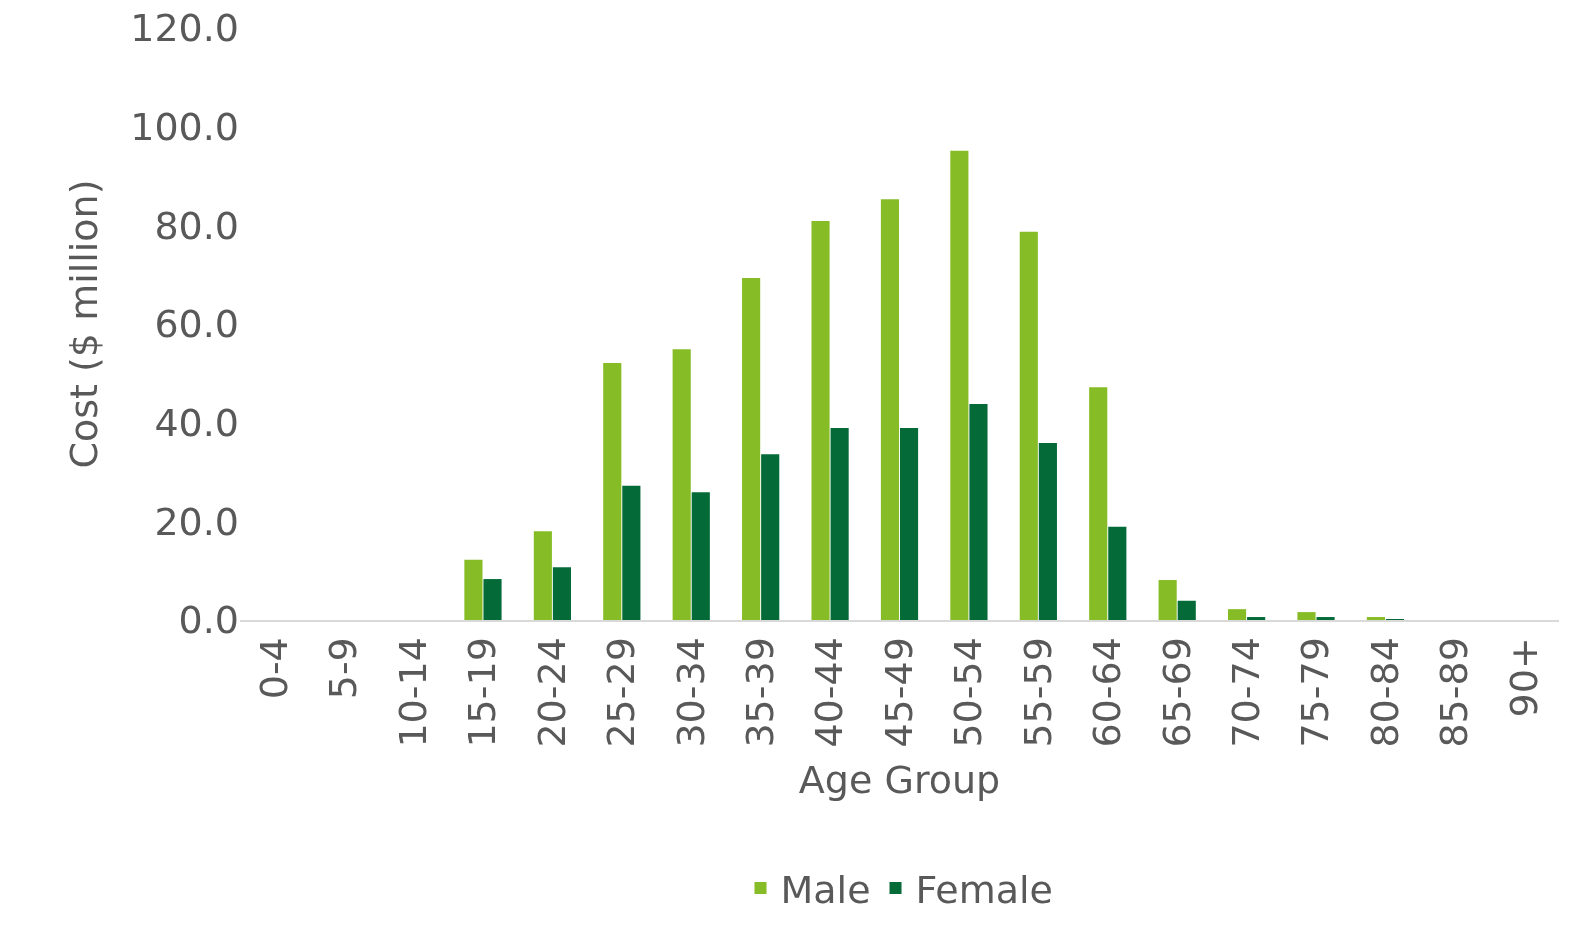 The width and height of the screenshot is (1569, 942). I want to click on y-tick-label: 80.0, so click(196, 225).